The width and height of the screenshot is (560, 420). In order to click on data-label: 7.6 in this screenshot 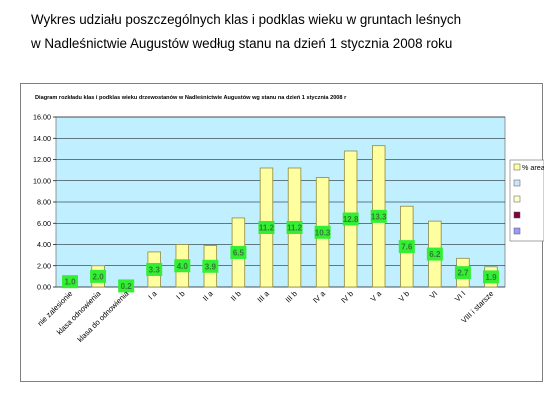, I will do `click(407, 247)`.